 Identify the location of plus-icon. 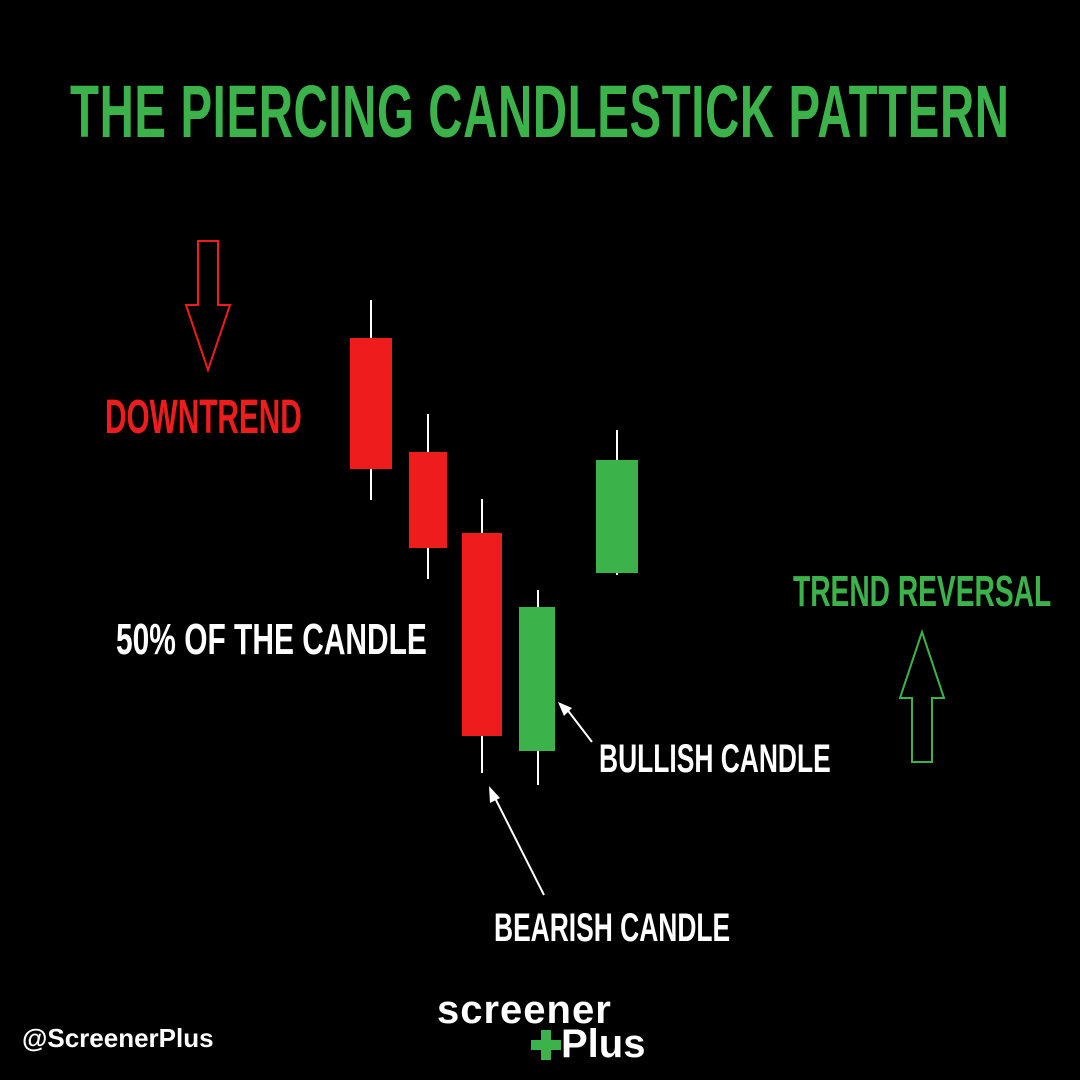
(546, 1045).